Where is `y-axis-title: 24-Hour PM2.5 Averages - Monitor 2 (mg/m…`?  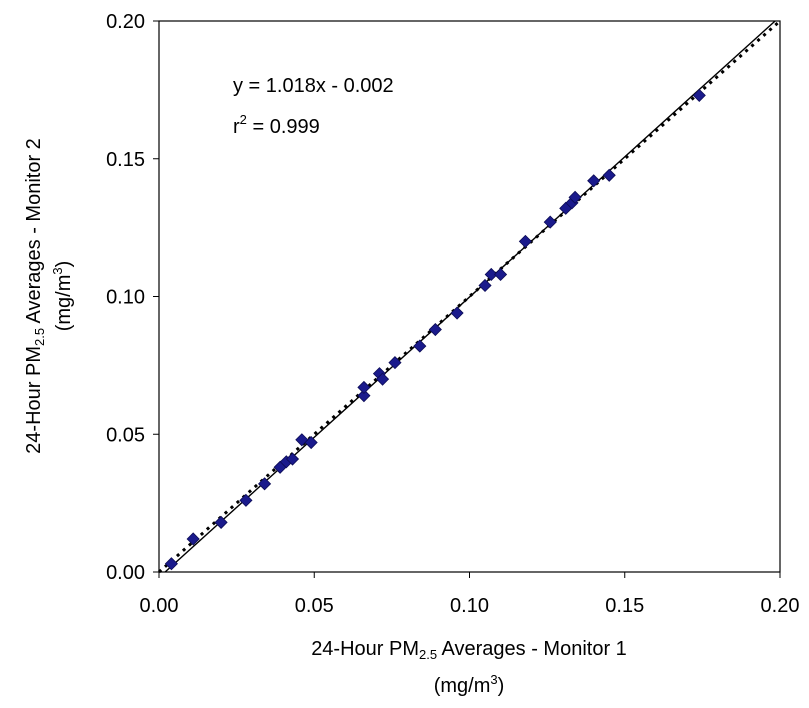 y-axis-title: 24-Hour PM2.5 Averages - Monitor 2 (mg/m… is located at coordinates (49, 296).